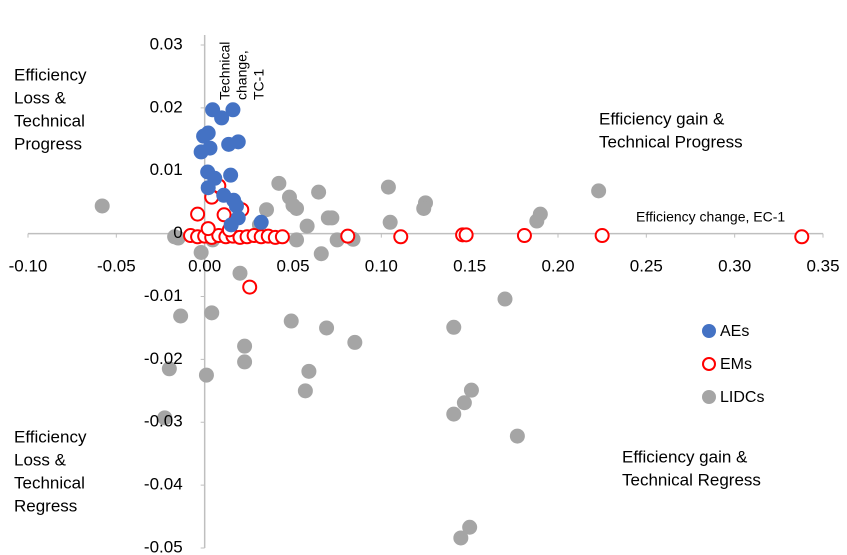  I want to click on y-tick-label: -0.04, so click(163, 484).